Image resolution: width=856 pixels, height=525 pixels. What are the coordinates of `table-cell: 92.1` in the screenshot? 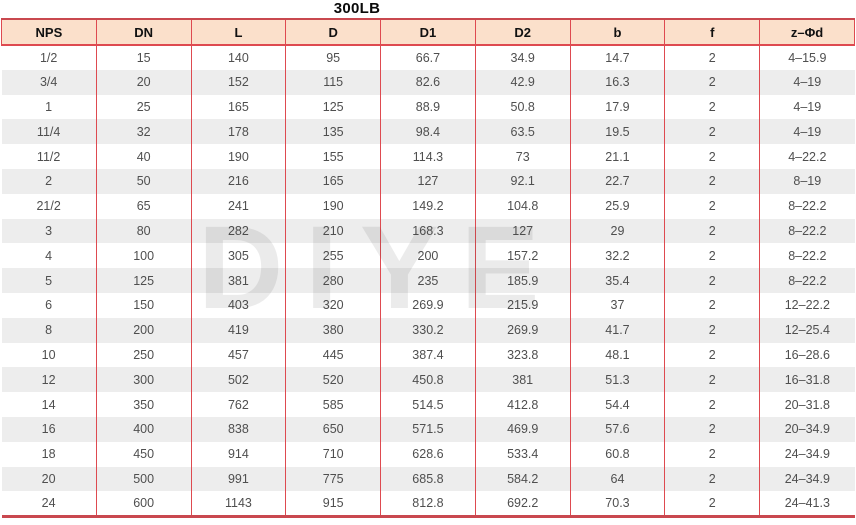 It's located at (522, 181).